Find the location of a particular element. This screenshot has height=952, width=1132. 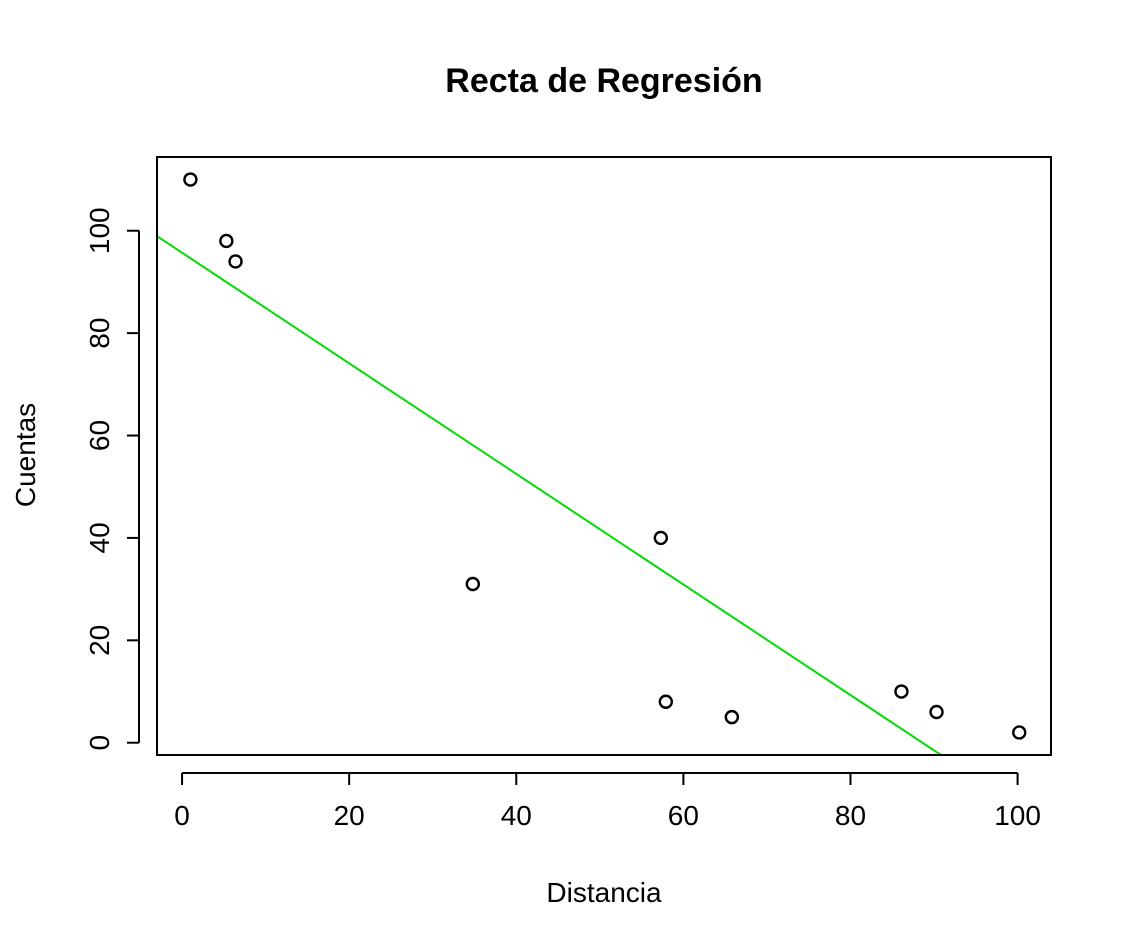

x-tick-label: 0 is located at coordinates (182, 815).